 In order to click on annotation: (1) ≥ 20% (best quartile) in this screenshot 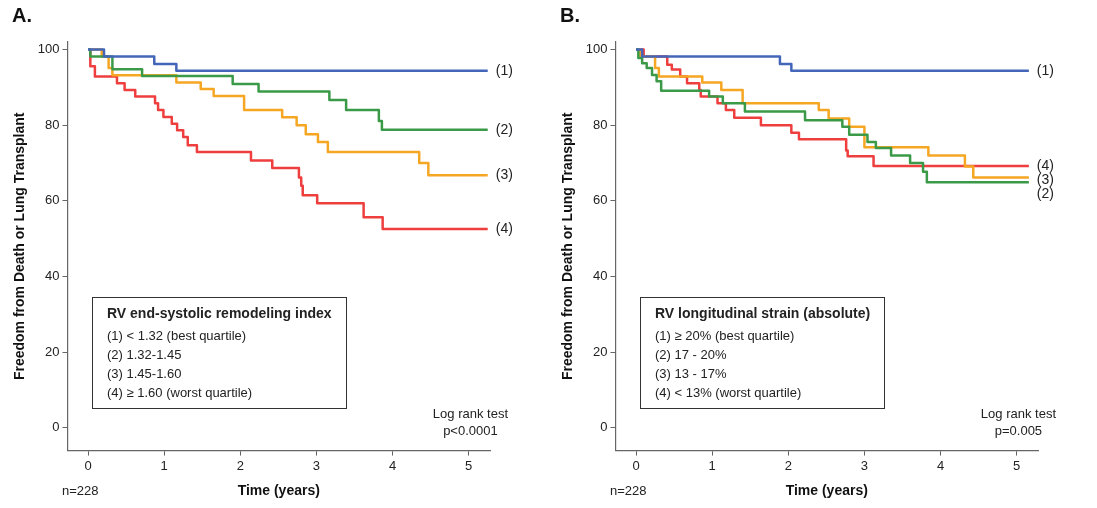, I will do `click(725, 336)`.